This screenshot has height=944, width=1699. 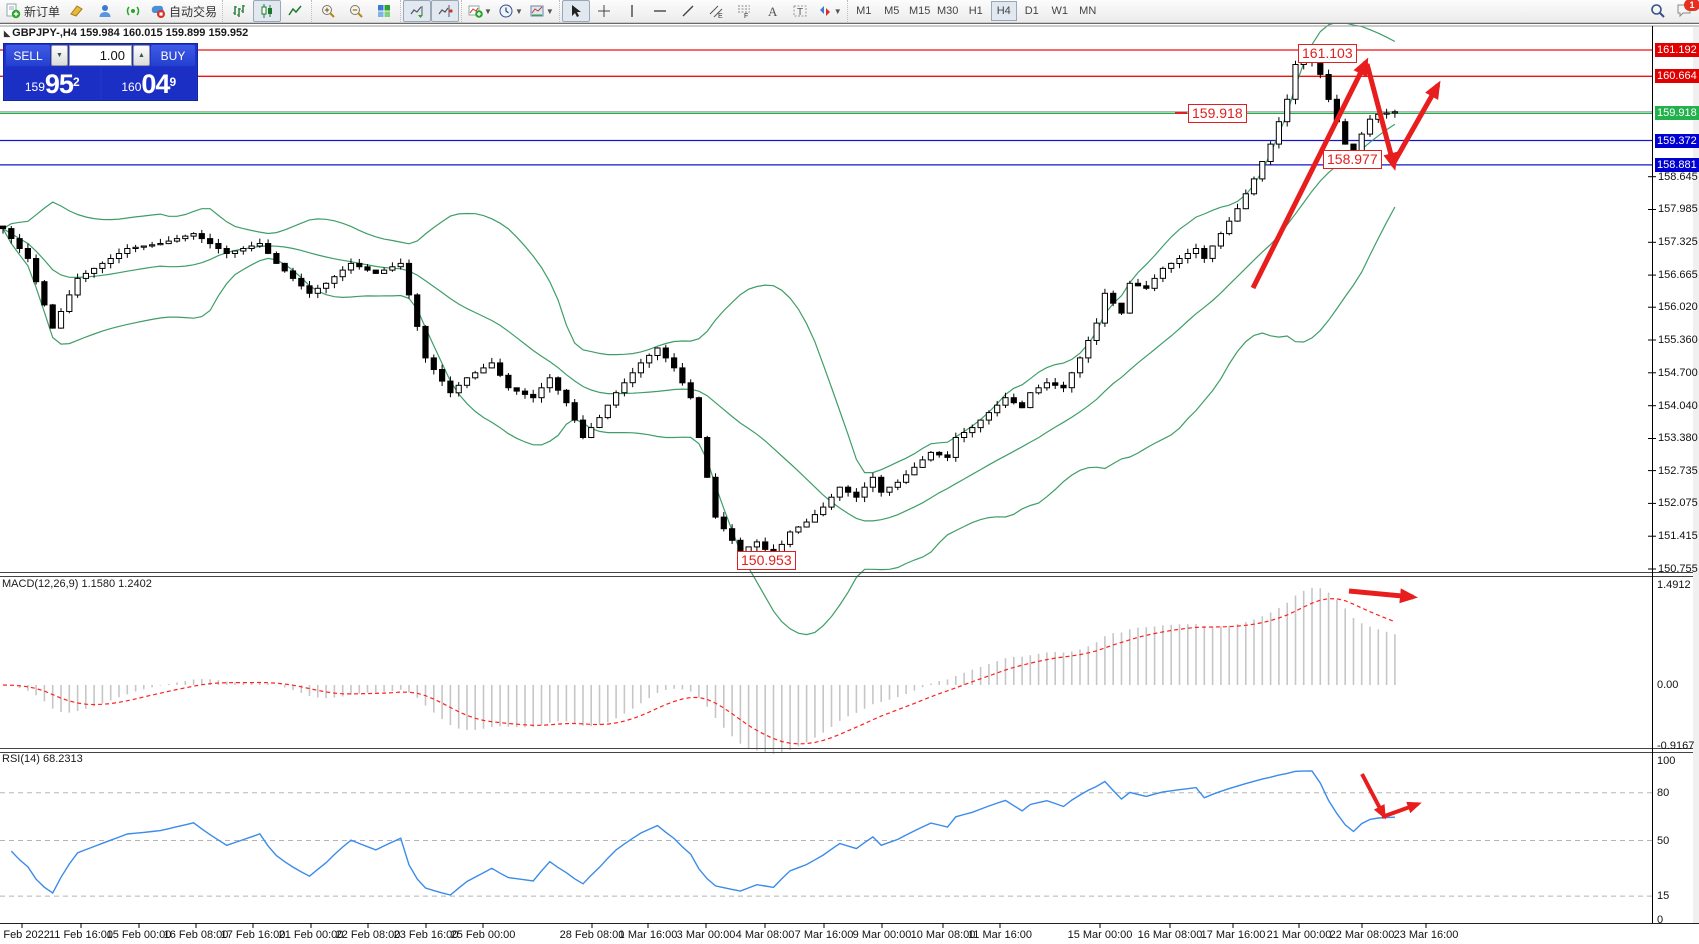 I want to click on autotrade-button: 自动交易, so click(x=183, y=11).